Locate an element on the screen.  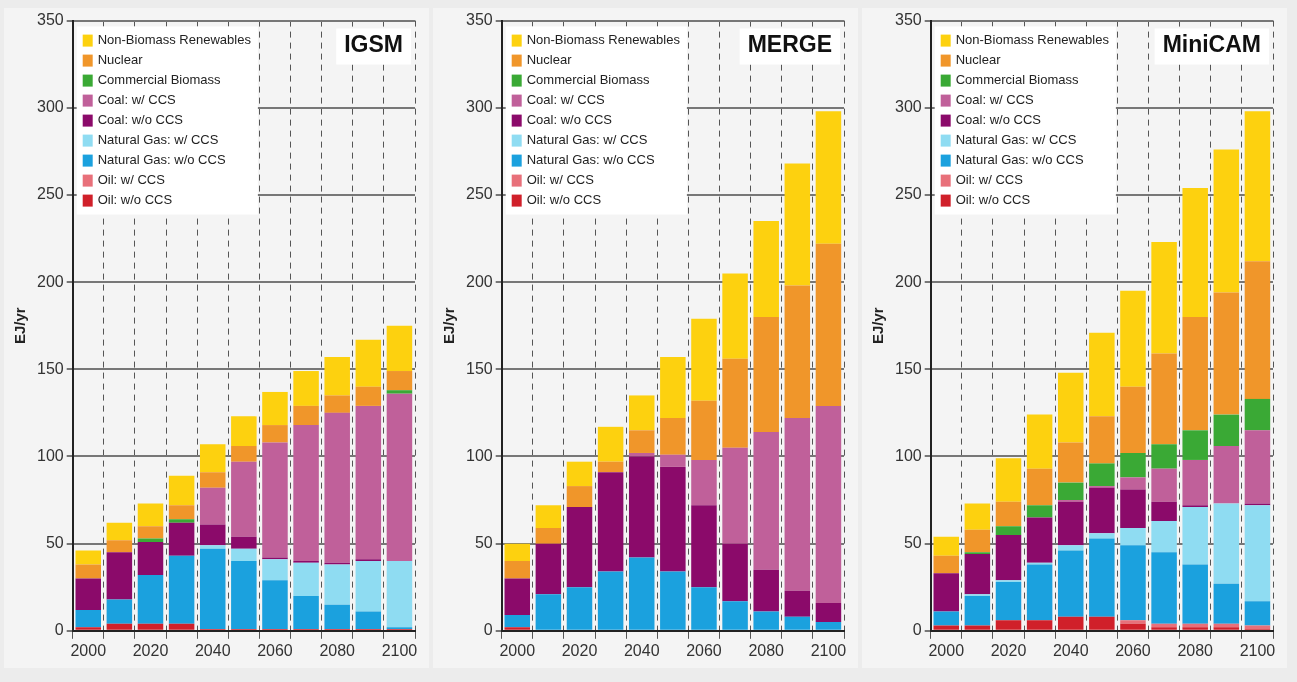
y-tick-label: 100 is located at coordinates (908, 455).